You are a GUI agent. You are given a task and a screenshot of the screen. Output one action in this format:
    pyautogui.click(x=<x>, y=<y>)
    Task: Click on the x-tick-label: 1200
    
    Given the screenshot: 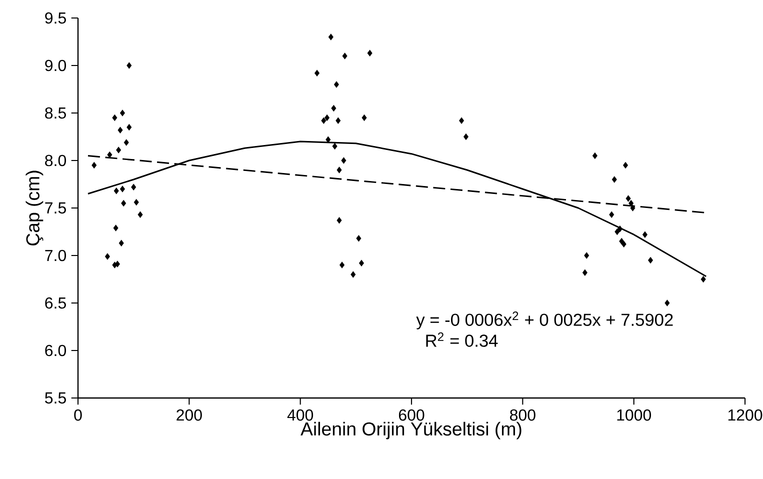 What is the action you would take?
    pyautogui.click(x=745, y=415)
    